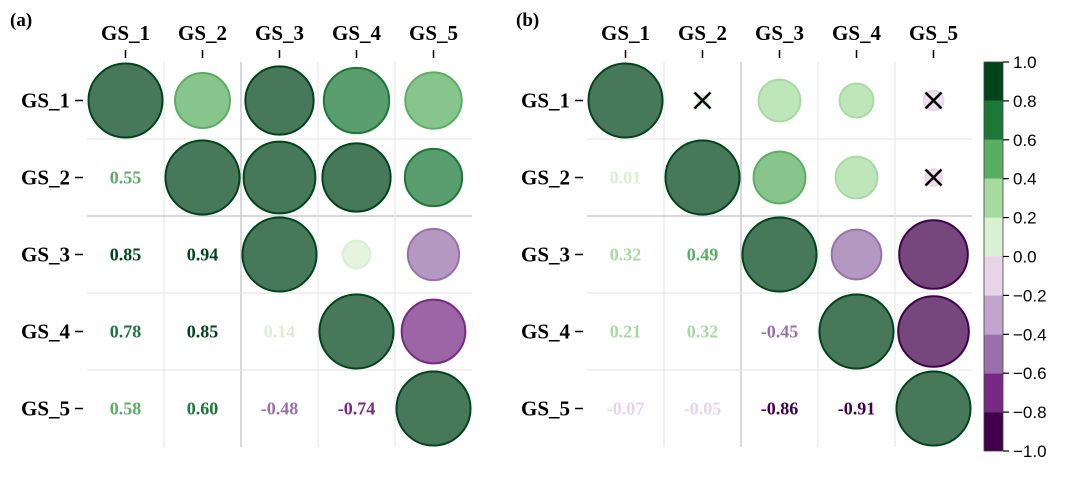  I want to click on correlation-value: -0.86, so click(780, 409).